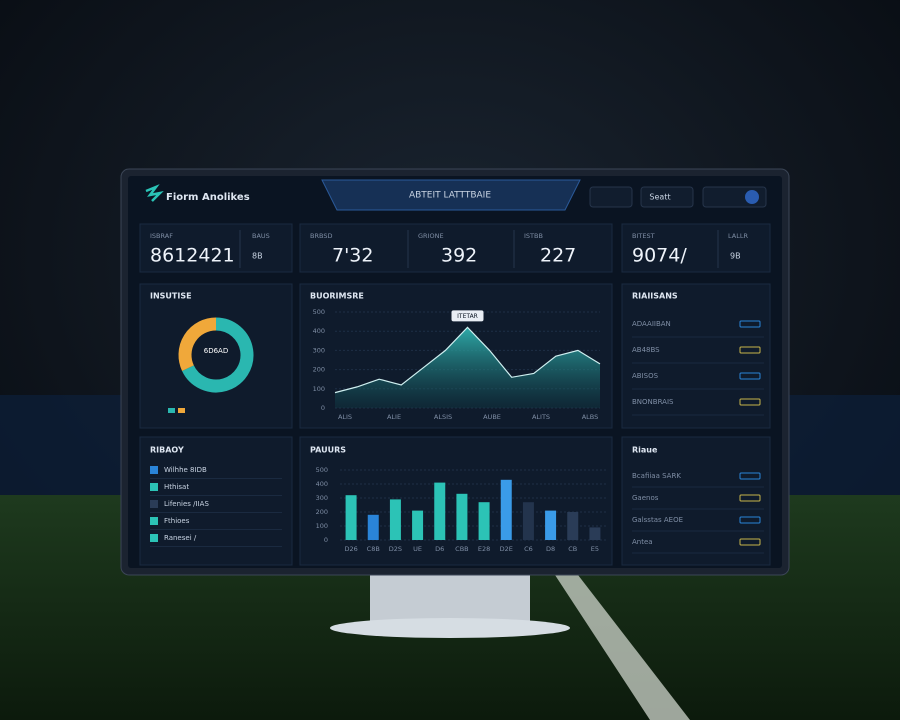  Describe the element at coordinates (181, 410) in the screenshot. I see `legend-swatch` at that location.